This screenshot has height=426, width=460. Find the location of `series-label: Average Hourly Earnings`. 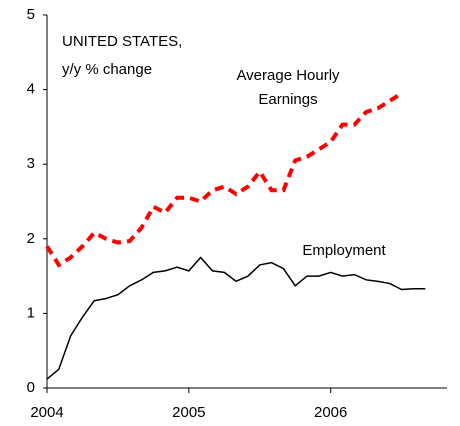

series-label: Average Hourly Earnings is located at coordinates (288, 87).